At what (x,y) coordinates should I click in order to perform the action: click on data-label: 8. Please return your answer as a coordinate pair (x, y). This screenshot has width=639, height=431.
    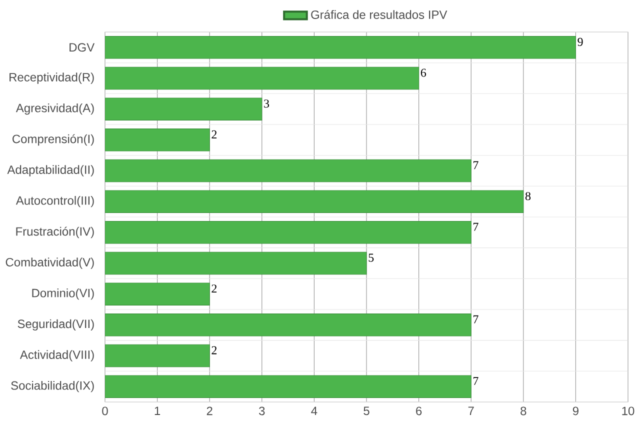
    Looking at the image, I should click on (528, 196).